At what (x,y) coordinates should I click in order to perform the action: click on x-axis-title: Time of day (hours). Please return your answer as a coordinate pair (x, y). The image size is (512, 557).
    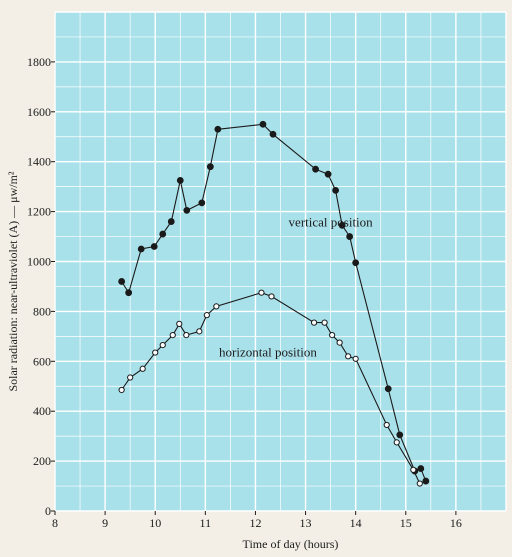
    Looking at the image, I should click on (291, 544).